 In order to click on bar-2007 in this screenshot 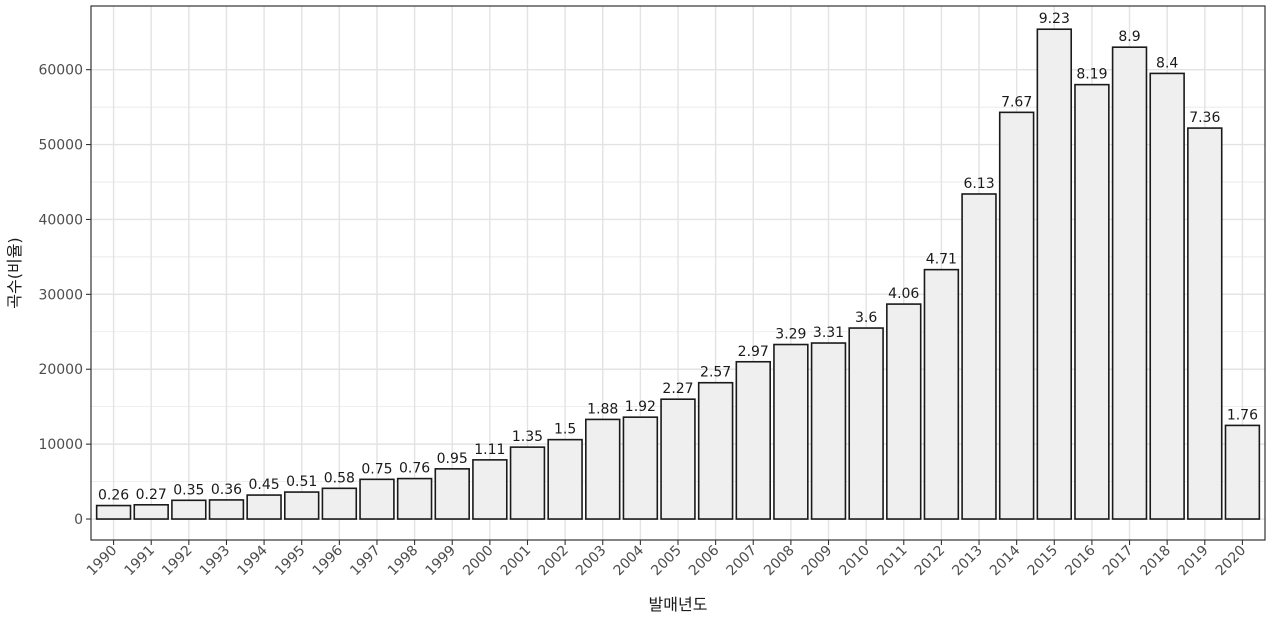, I will do `click(753, 440)`.